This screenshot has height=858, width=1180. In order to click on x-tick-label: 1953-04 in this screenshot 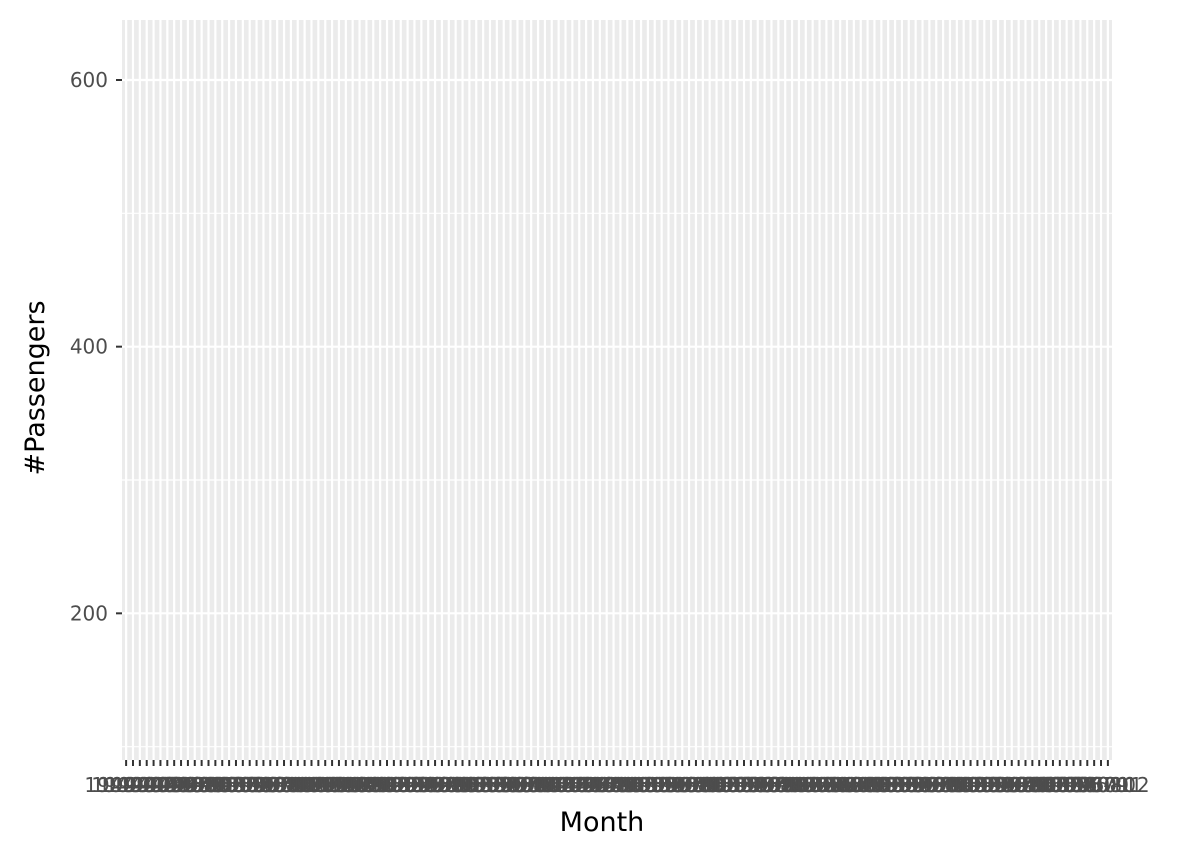, I will do `click(476, 785)`.